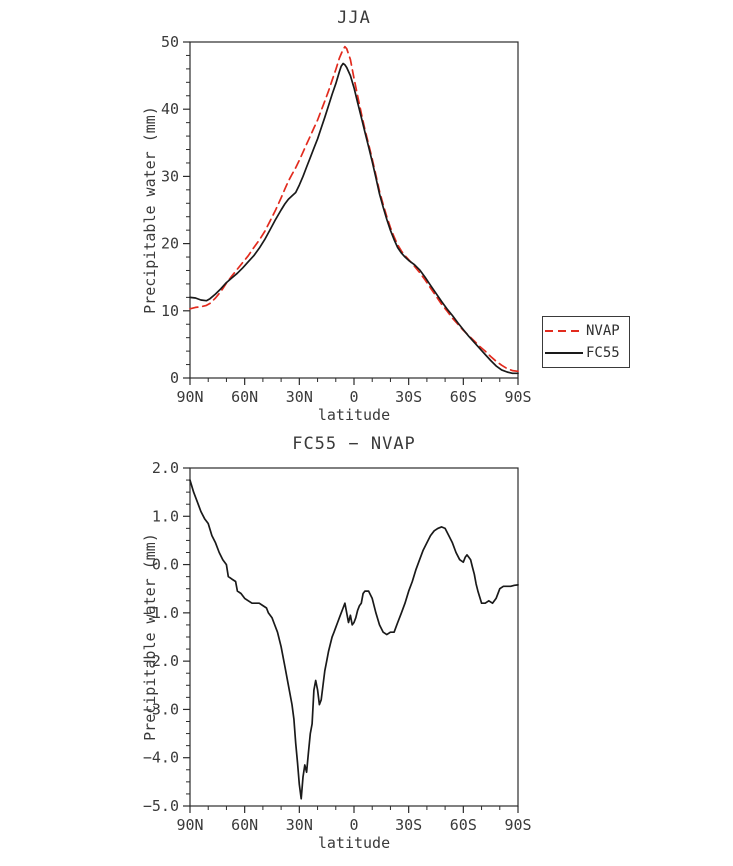 This screenshot has height=866, width=733. I want to click on difference-y-axis-label: Precipitable water (mm), so click(150, 637).